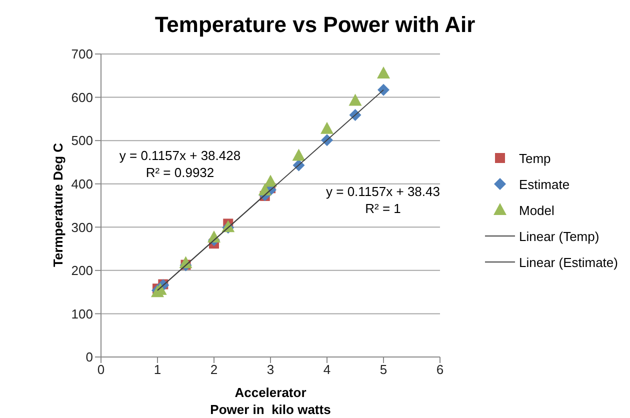 Image resolution: width=630 pixels, height=418 pixels. What do you see at coordinates (82, 140) in the screenshot?
I see `y-tick-label: 500` at bounding box center [82, 140].